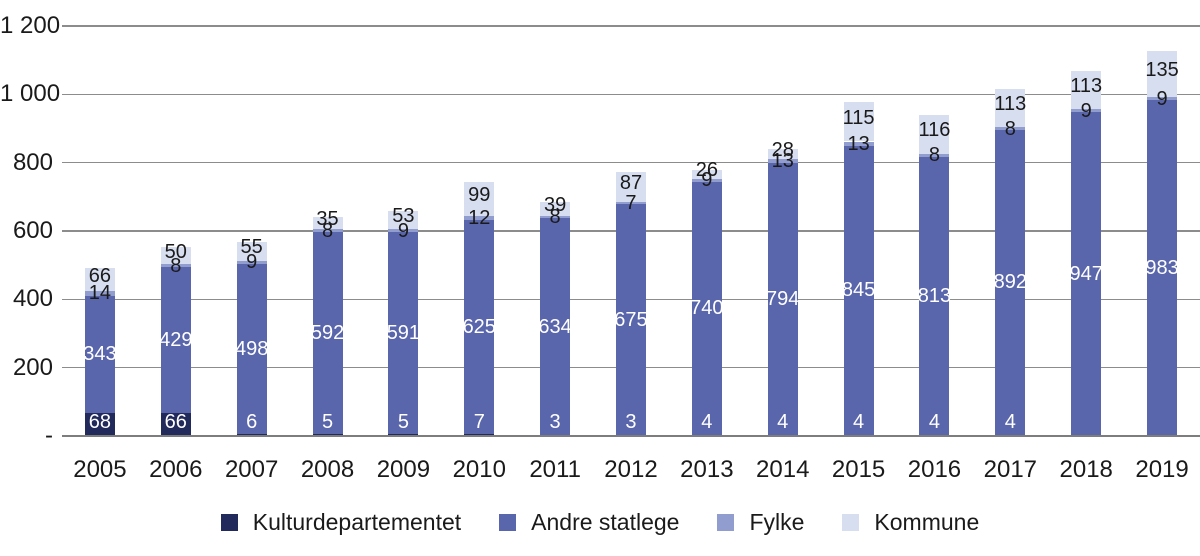  Describe the element at coordinates (555, 422) in the screenshot. I see `bar-value-label: 3` at that location.